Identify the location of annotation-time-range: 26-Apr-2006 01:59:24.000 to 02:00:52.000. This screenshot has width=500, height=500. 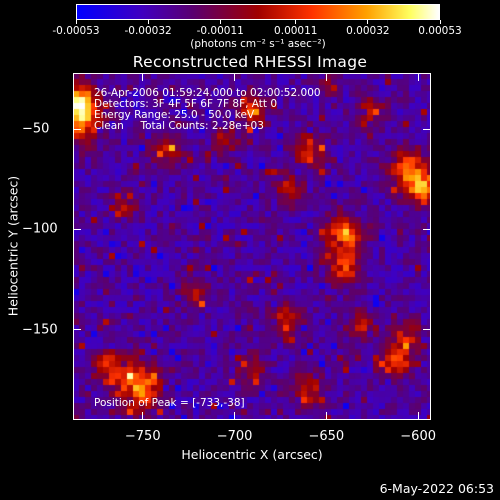
(207, 93).